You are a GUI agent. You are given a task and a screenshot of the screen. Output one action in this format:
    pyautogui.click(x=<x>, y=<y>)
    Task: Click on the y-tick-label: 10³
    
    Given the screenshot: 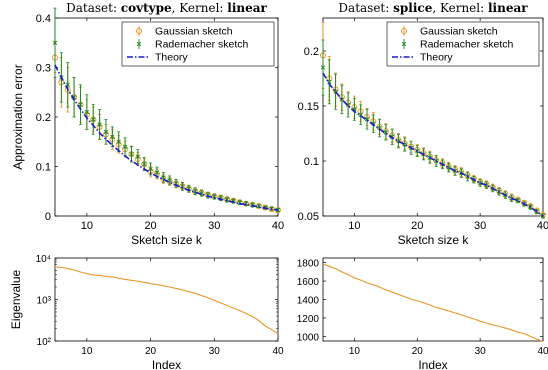 What is the action you would take?
    pyautogui.click(x=44, y=301)
    